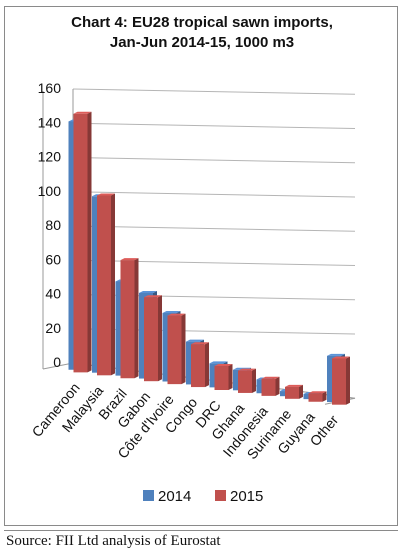 Image resolution: width=406 pixels, height=557 pixels. Describe the element at coordinates (50, 157) in the screenshot. I see `y-tick-label: 120` at that location.